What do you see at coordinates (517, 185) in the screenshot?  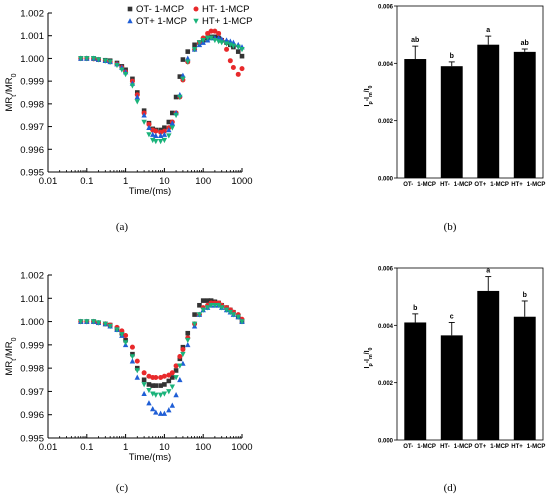 I see `x-tick-label-group: HT+` at bounding box center [517, 185].